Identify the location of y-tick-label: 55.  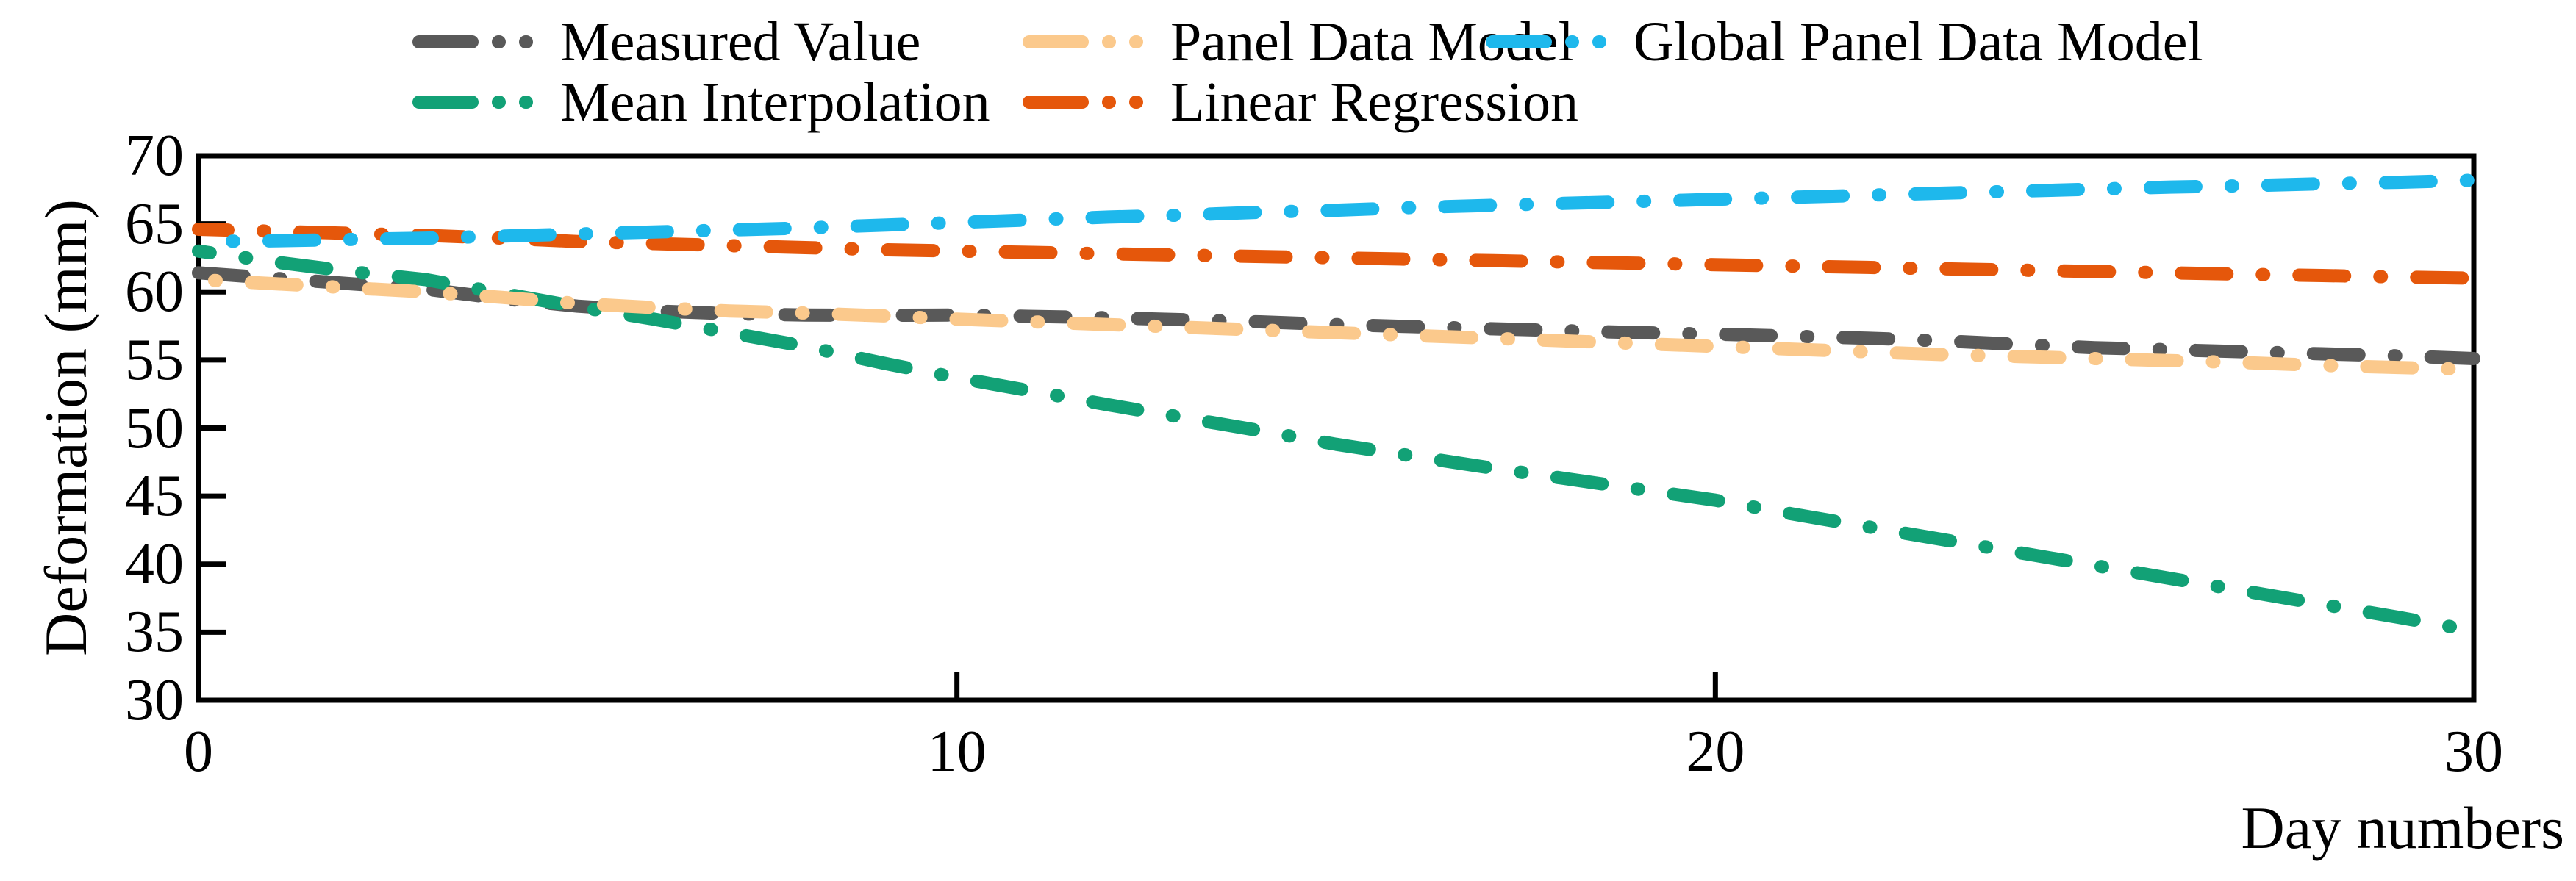
(154, 359).